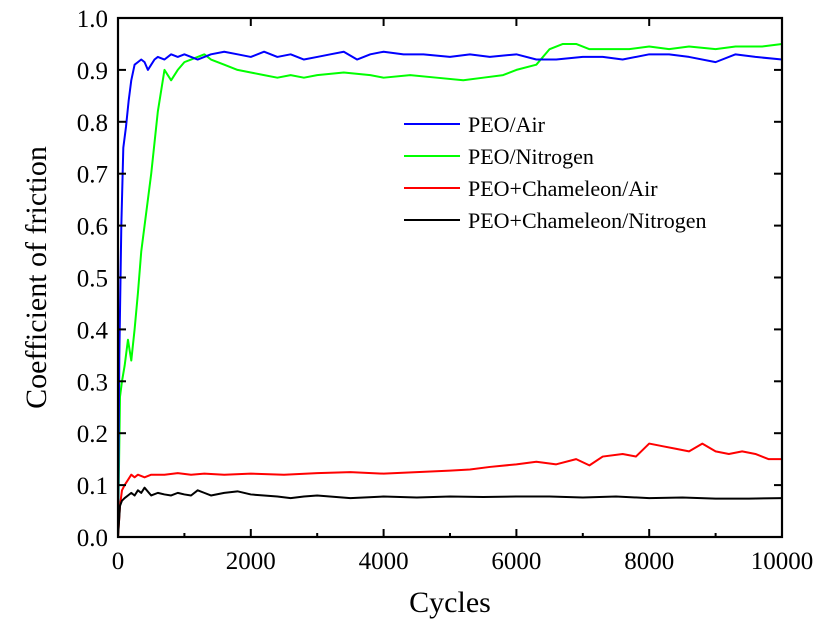 Image resolution: width=828 pixels, height=622 pixels. Describe the element at coordinates (92, 227) in the screenshot. I see `y-tick-label: 0.6` at that location.